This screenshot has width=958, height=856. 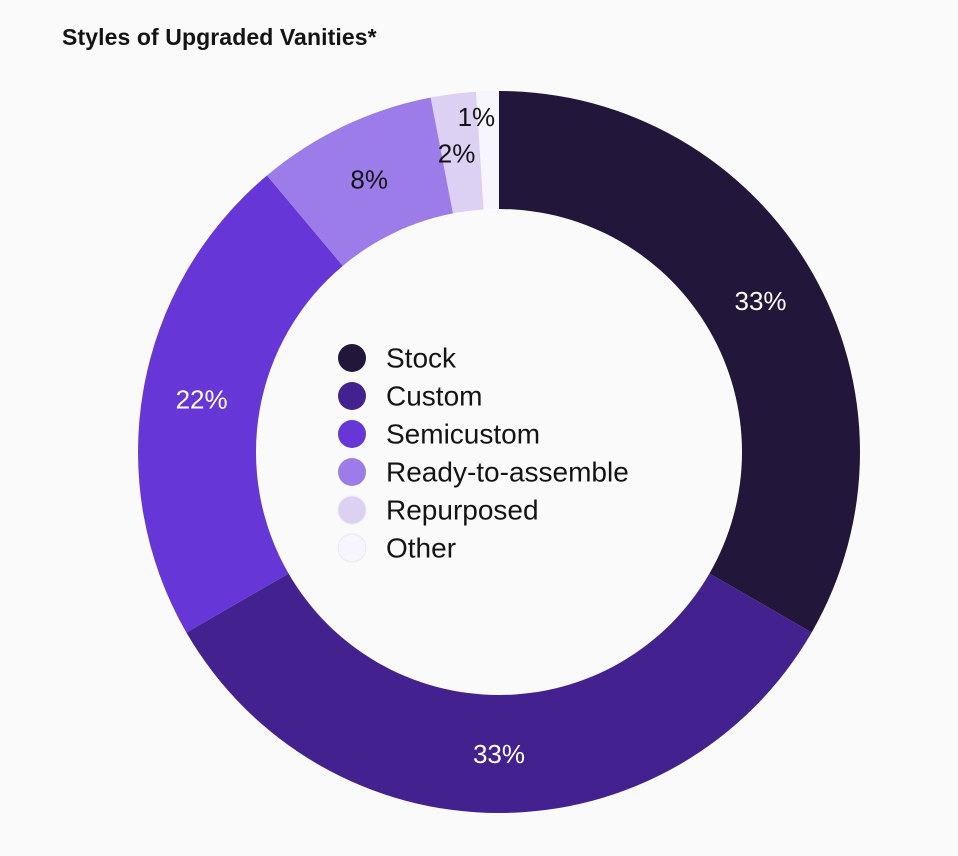 What do you see at coordinates (352, 472) in the screenshot?
I see `legend-swatch-ready-to-assemble` at bounding box center [352, 472].